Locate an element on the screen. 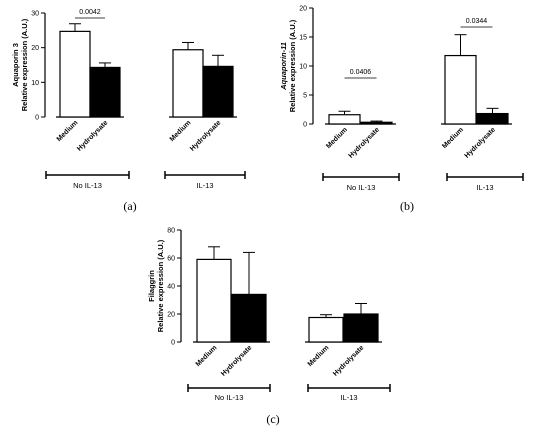 The height and width of the screenshot is (431, 550). y-axis-label: Aquaporin-11Relative expression (A.U.) is located at coordinates (288, 65).